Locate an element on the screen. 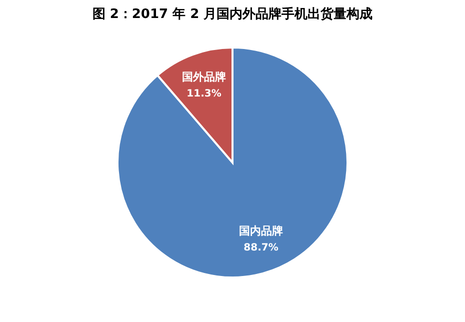  data-label: 88.7% is located at coordinates (261, 248).